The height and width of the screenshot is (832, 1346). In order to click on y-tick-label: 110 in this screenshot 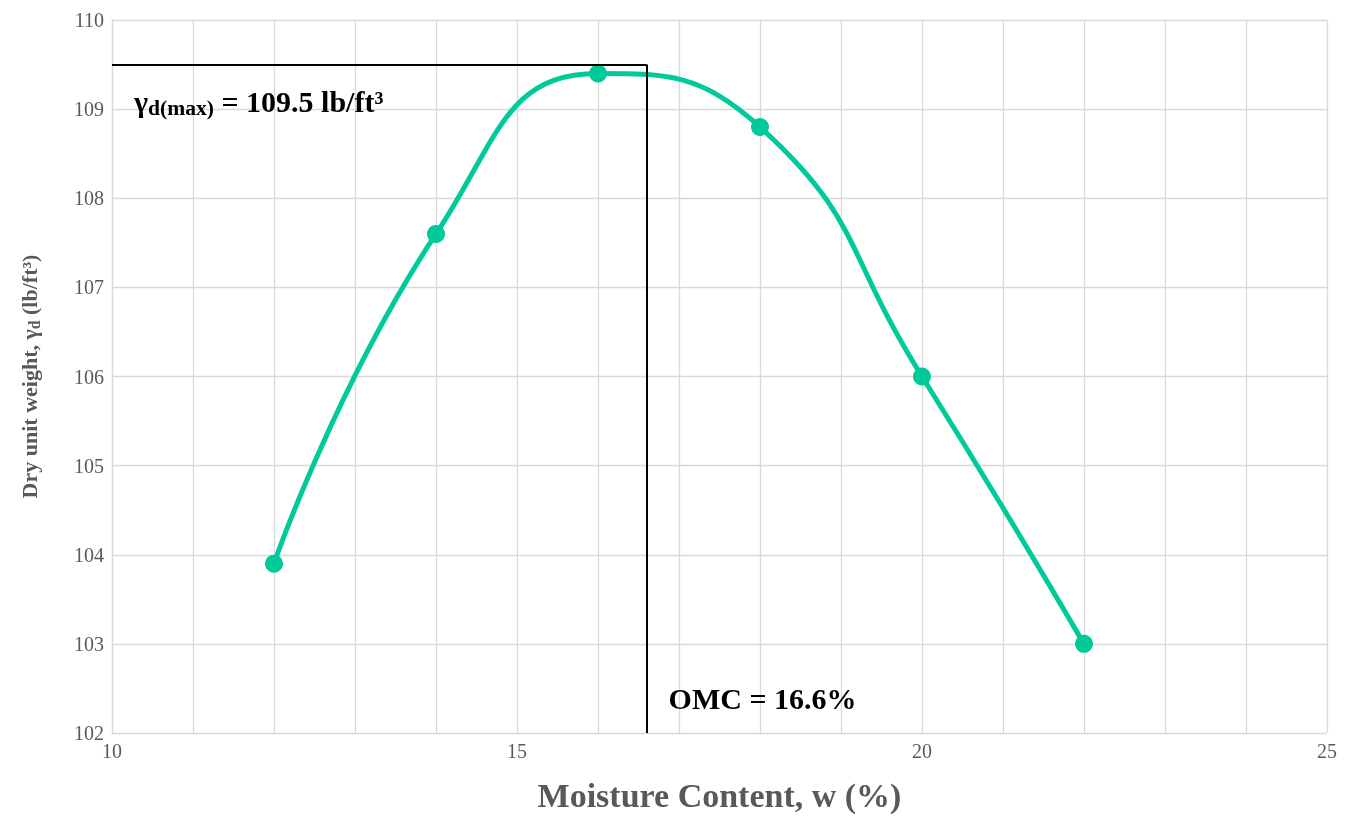, I will do `click(89, 20)`.